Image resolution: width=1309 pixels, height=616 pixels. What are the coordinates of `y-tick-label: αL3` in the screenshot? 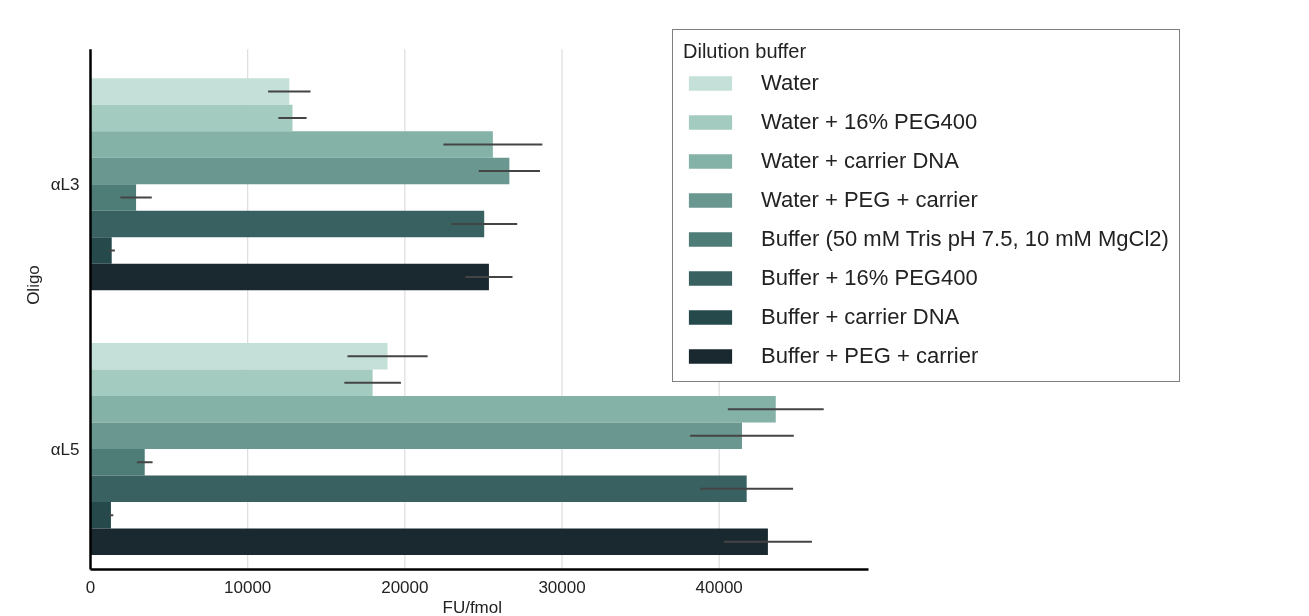 It's located at (65, 184).